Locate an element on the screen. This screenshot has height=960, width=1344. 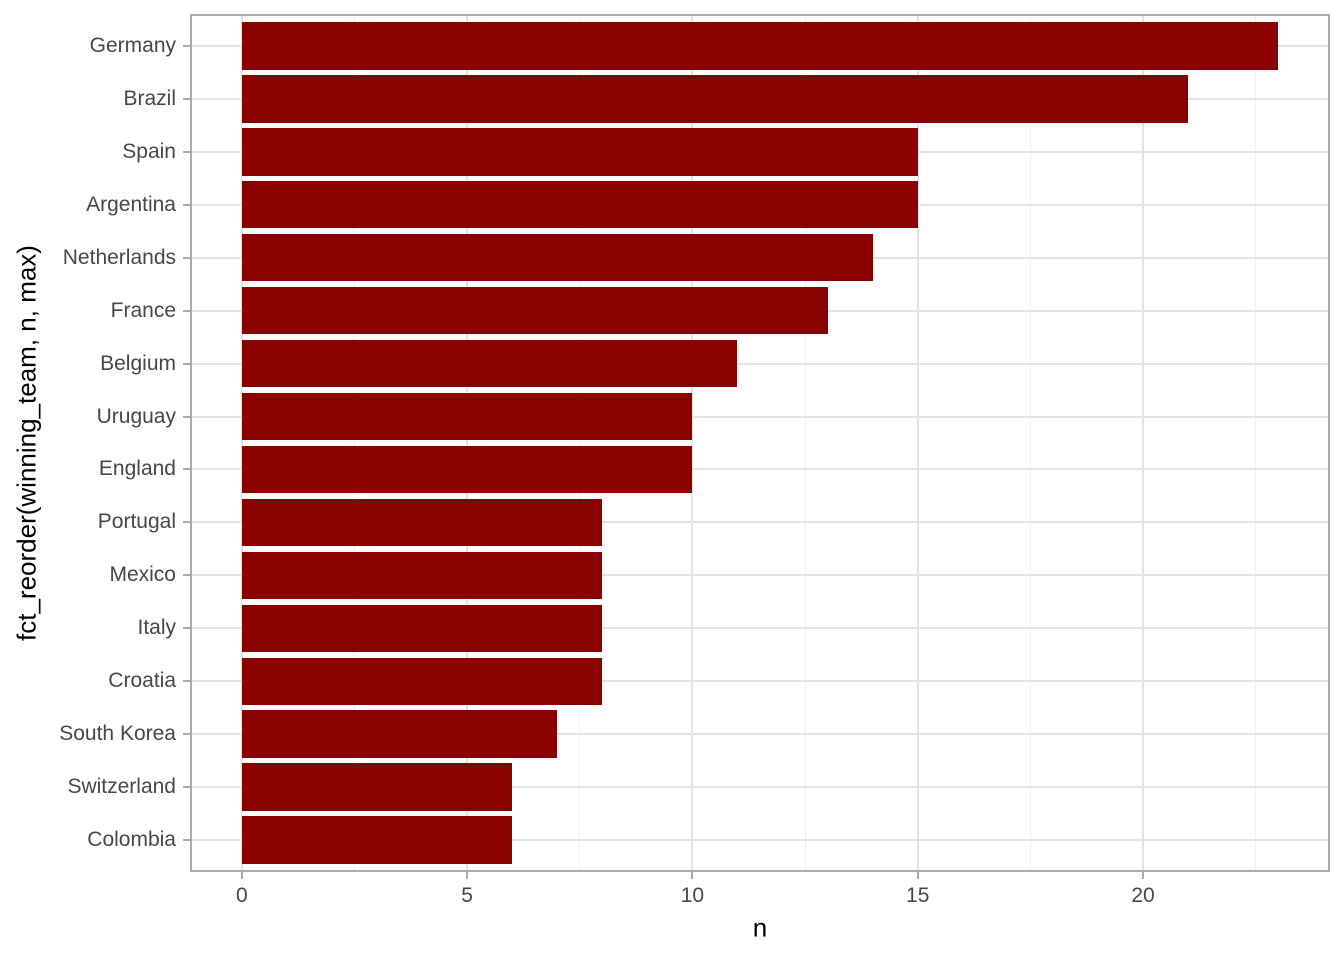
bar-mexico is located at coordinates (422, 575).